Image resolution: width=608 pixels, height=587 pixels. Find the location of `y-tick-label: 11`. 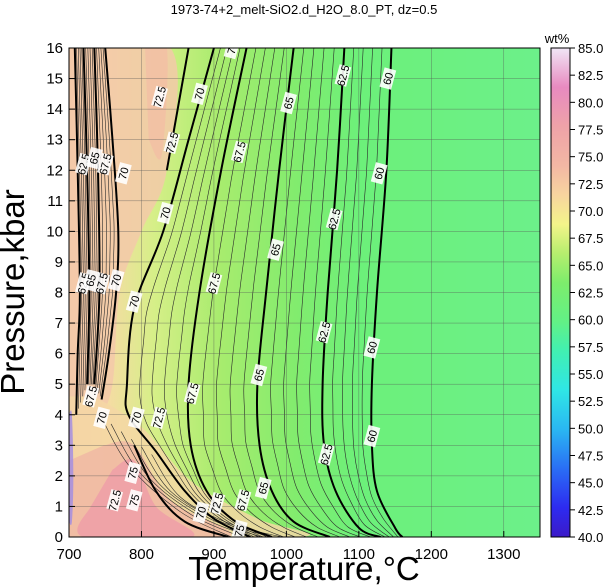

y-tick-label: 11 is located at coordinates (55, 201).